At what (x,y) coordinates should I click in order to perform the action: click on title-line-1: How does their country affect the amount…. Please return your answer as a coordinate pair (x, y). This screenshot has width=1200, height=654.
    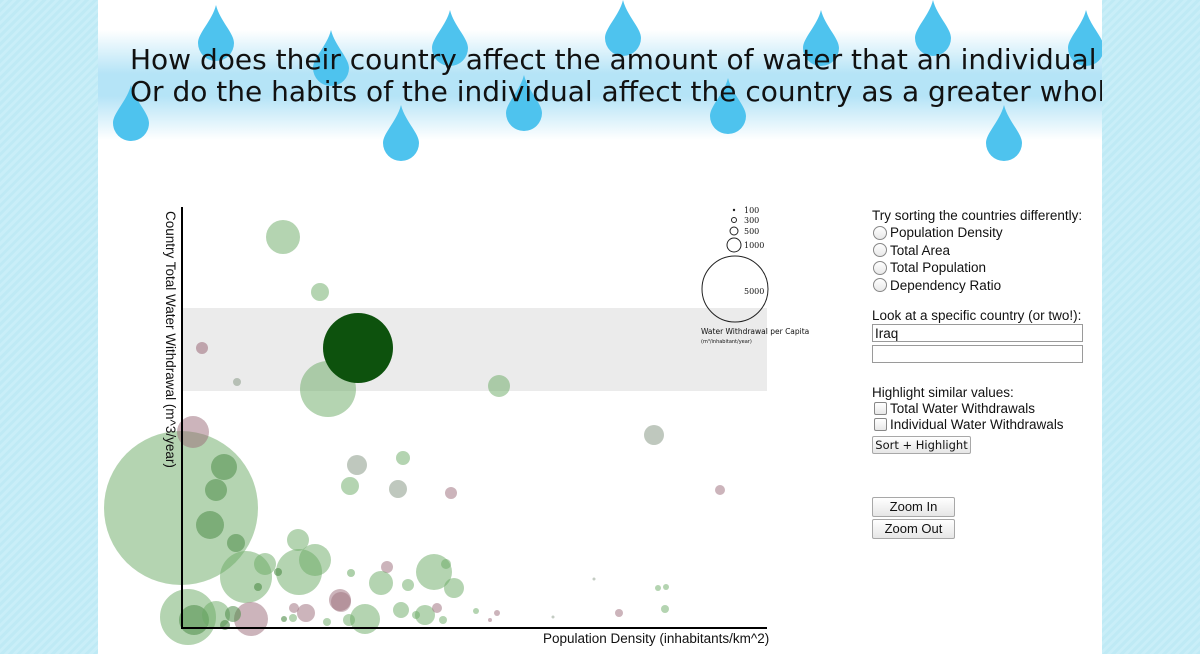
    Looking at the image, I should click on (616, 59).